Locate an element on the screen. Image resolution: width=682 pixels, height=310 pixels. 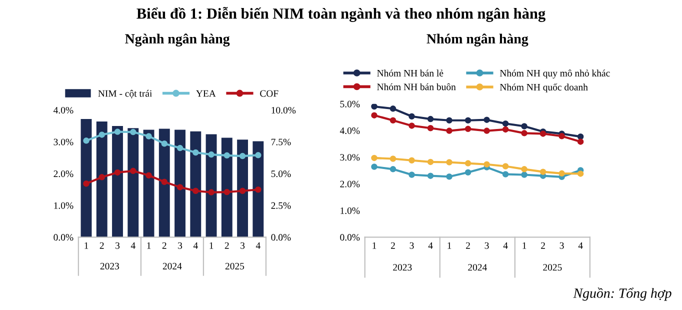
legend-label: COF is located at coordinates (269, 93).